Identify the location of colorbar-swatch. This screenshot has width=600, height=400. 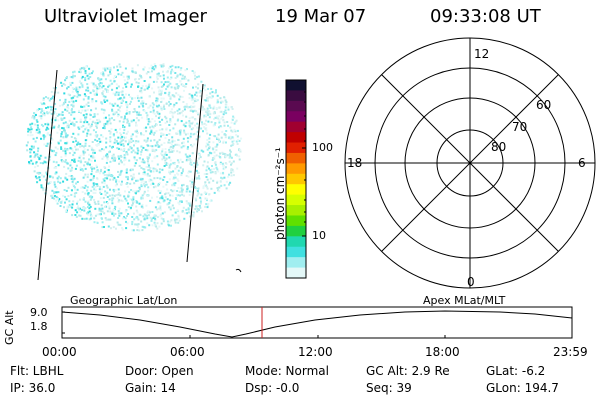
(296, 106).